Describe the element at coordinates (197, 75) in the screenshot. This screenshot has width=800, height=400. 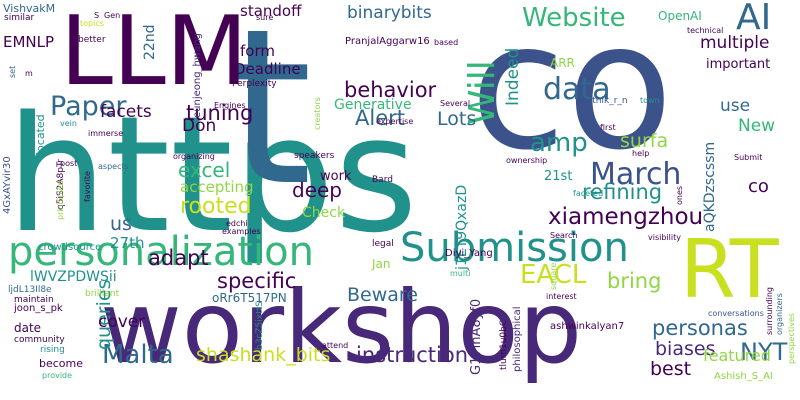
I see `word-eunjeong-hwang: eunjeong_hwang` at that location.